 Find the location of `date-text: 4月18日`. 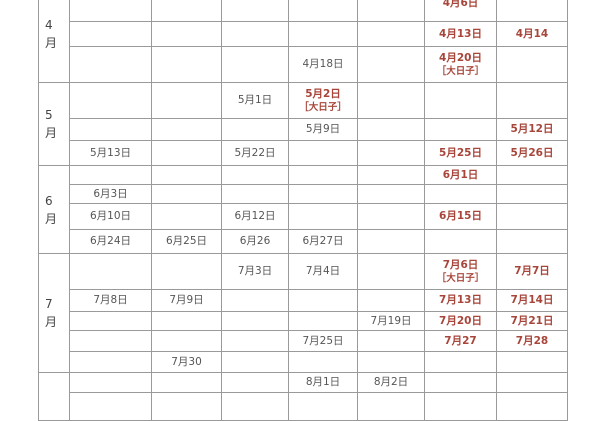

date-text: 4月18日 is located at coordinates (323, 64).